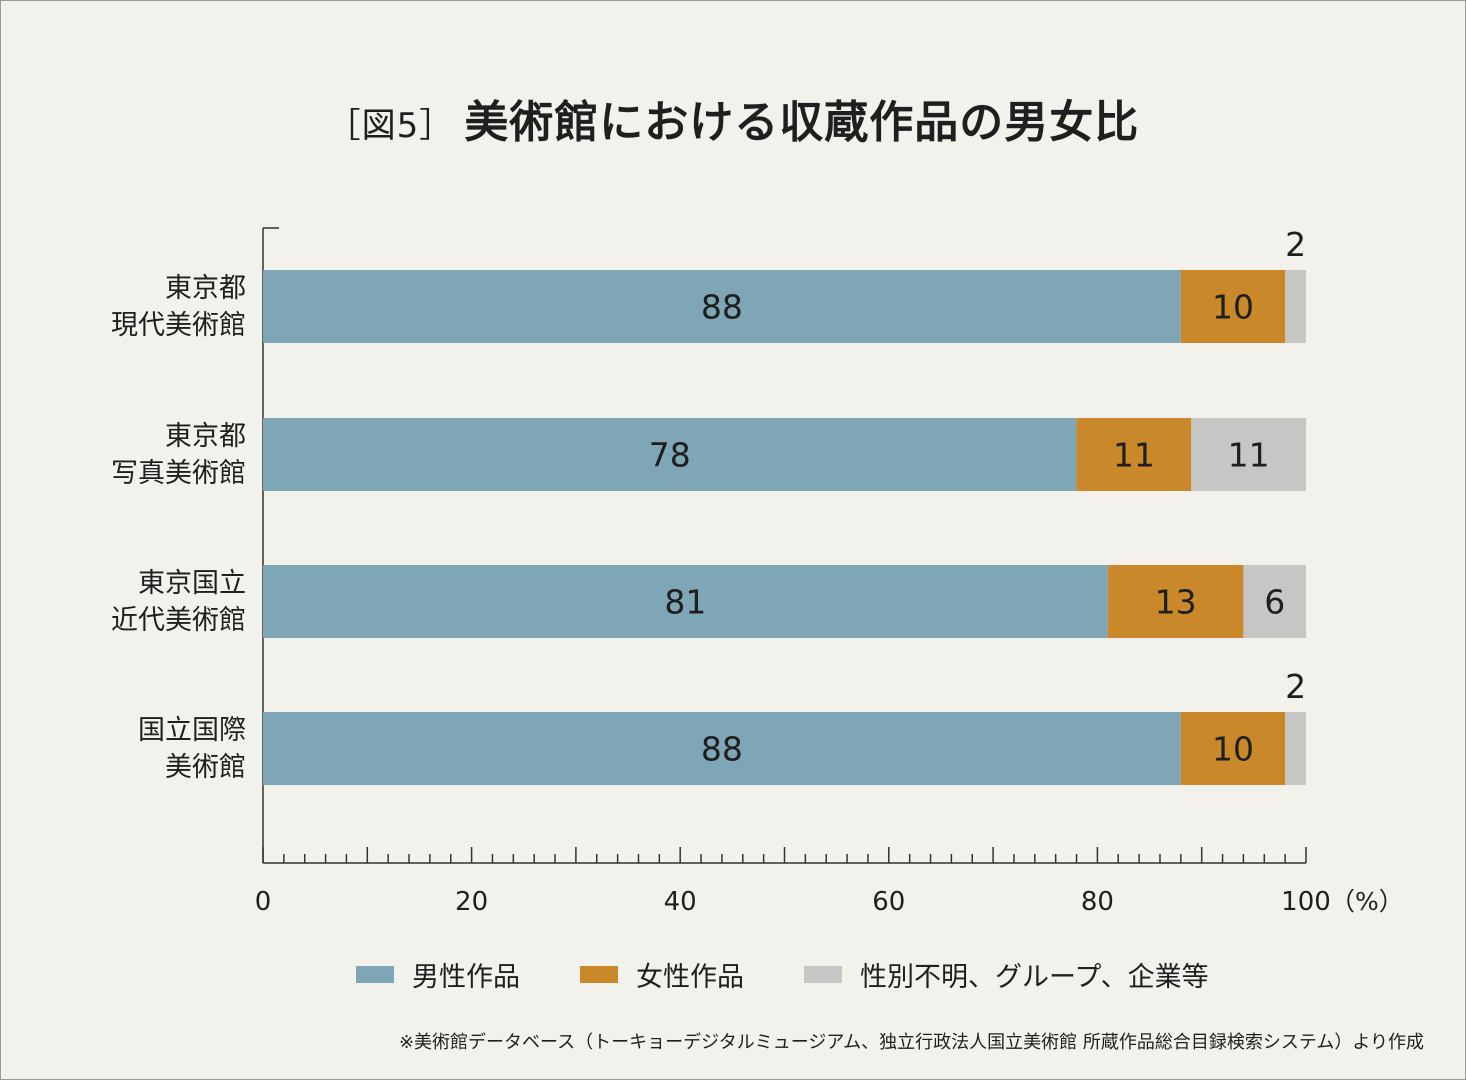  What do you see at coordinates (1306, 902) in the screenshot?
I see `x-tick-label: 100` at bounding box center [1306, 902].